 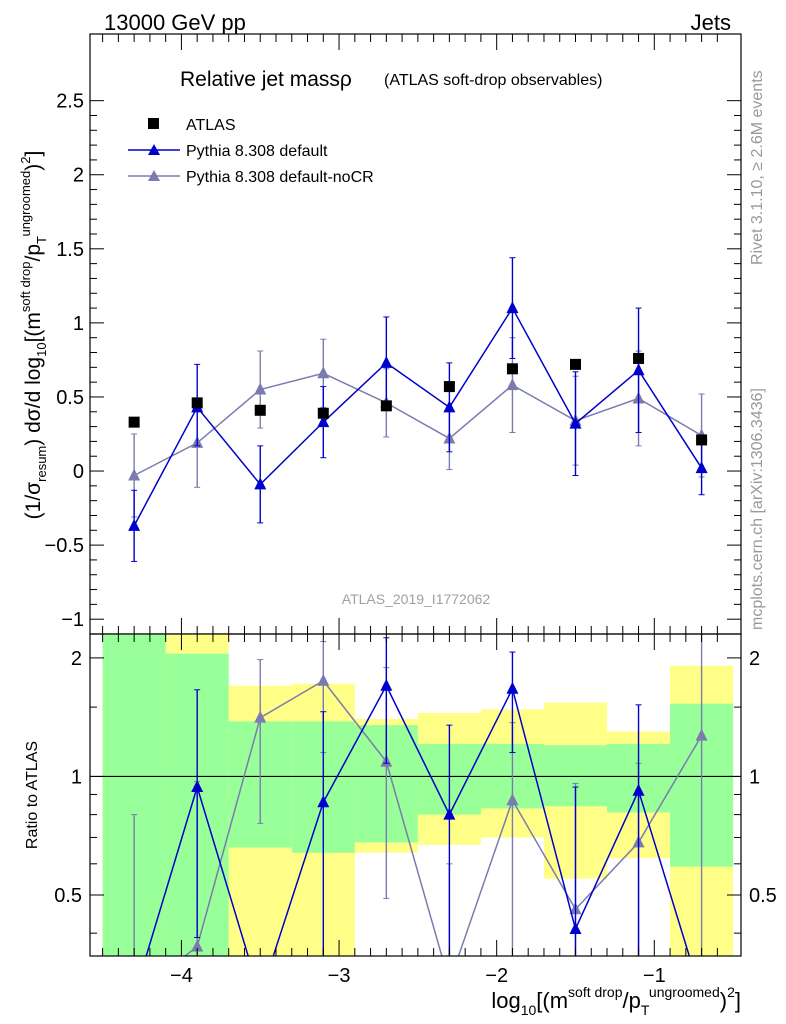 What do you see at coordinates (754, 777) in the screenshot?
I see `ratio-ytick-label-right: 1` at bounding box center [754, 777].